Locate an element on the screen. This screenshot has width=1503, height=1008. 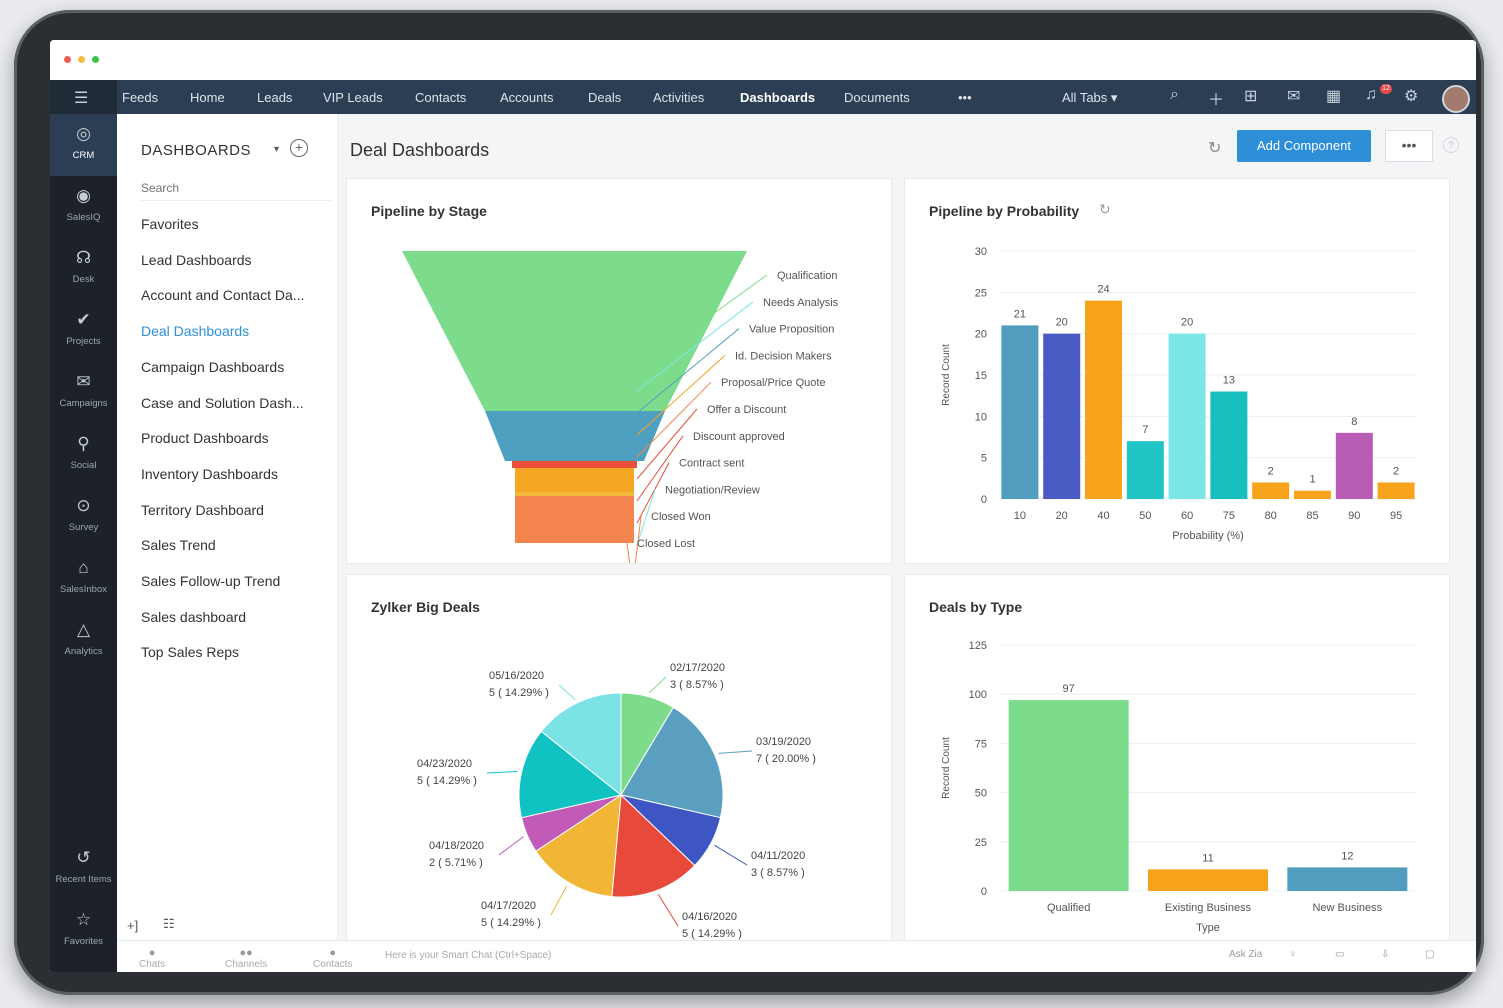
bell-icon: ♫ is located at coordinates (1371, 94).